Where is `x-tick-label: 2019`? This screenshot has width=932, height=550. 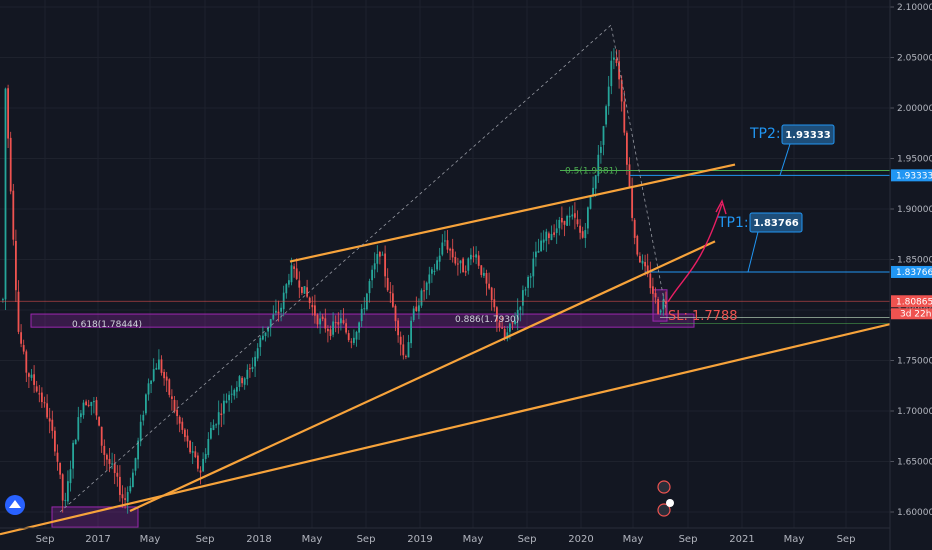
x-tick-label: 2019 is located at coordinates (419, 539).